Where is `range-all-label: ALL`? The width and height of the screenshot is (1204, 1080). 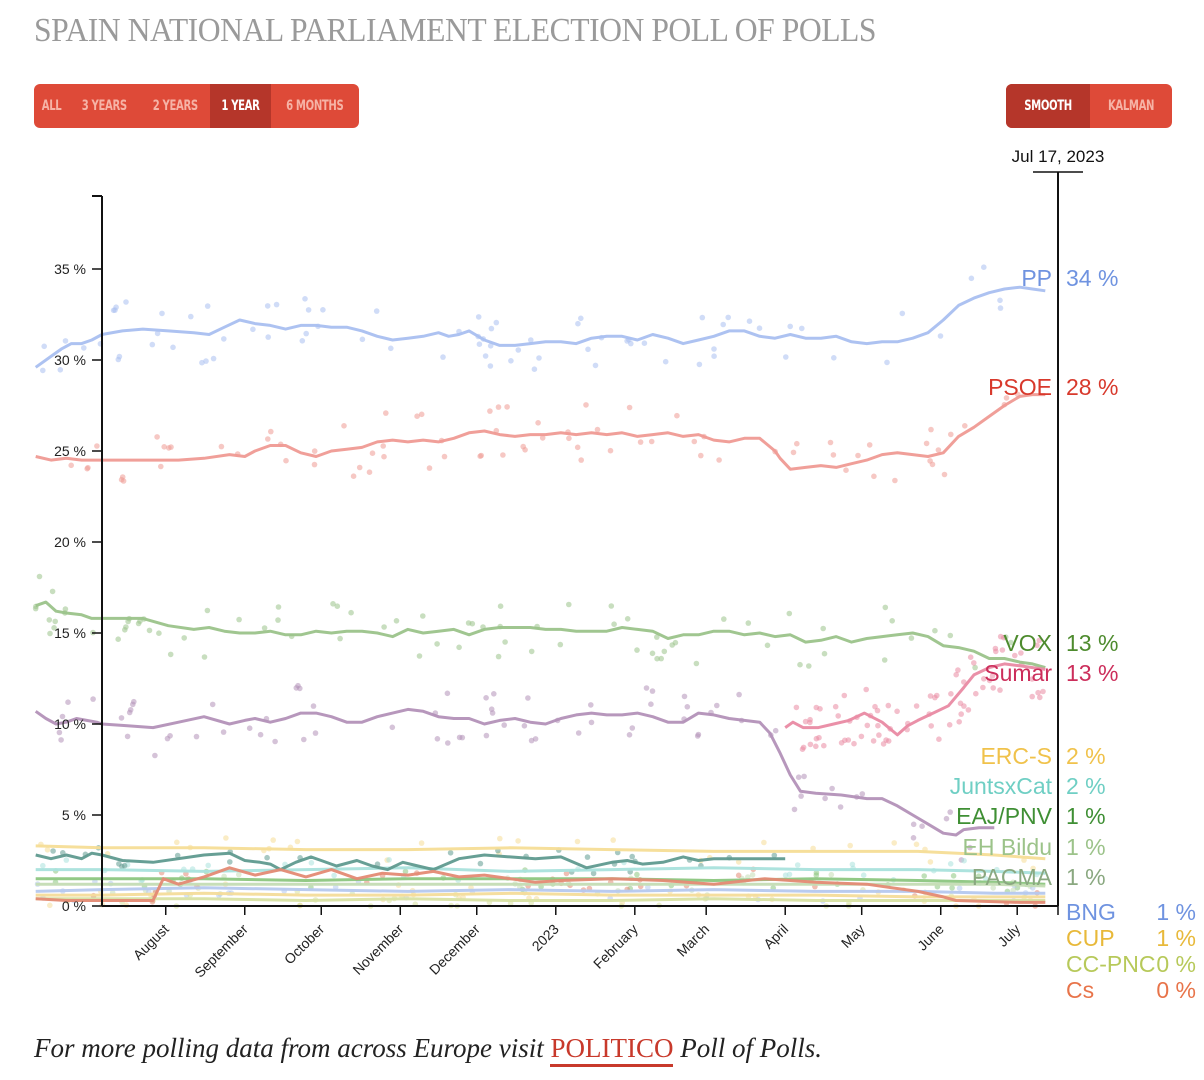
range-all-label: ALL is located at coordinates (51, 106).